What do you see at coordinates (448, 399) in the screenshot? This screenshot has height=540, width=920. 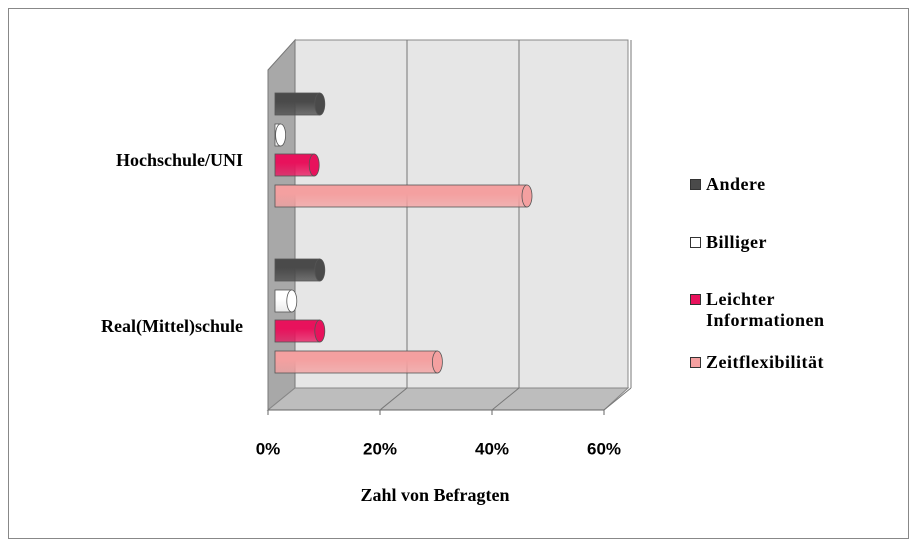 I see `floor` at bounding box center [448, 399].